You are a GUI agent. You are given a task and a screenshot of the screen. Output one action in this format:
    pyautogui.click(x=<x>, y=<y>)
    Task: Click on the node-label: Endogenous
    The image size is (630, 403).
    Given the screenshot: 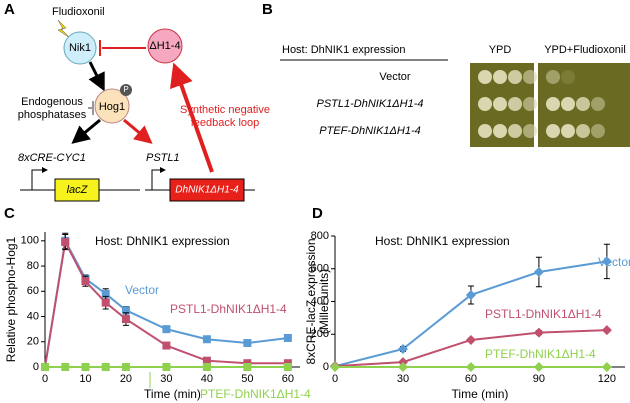 What is the action you would take?
    pyautogui.click(x=52, y=102)
    